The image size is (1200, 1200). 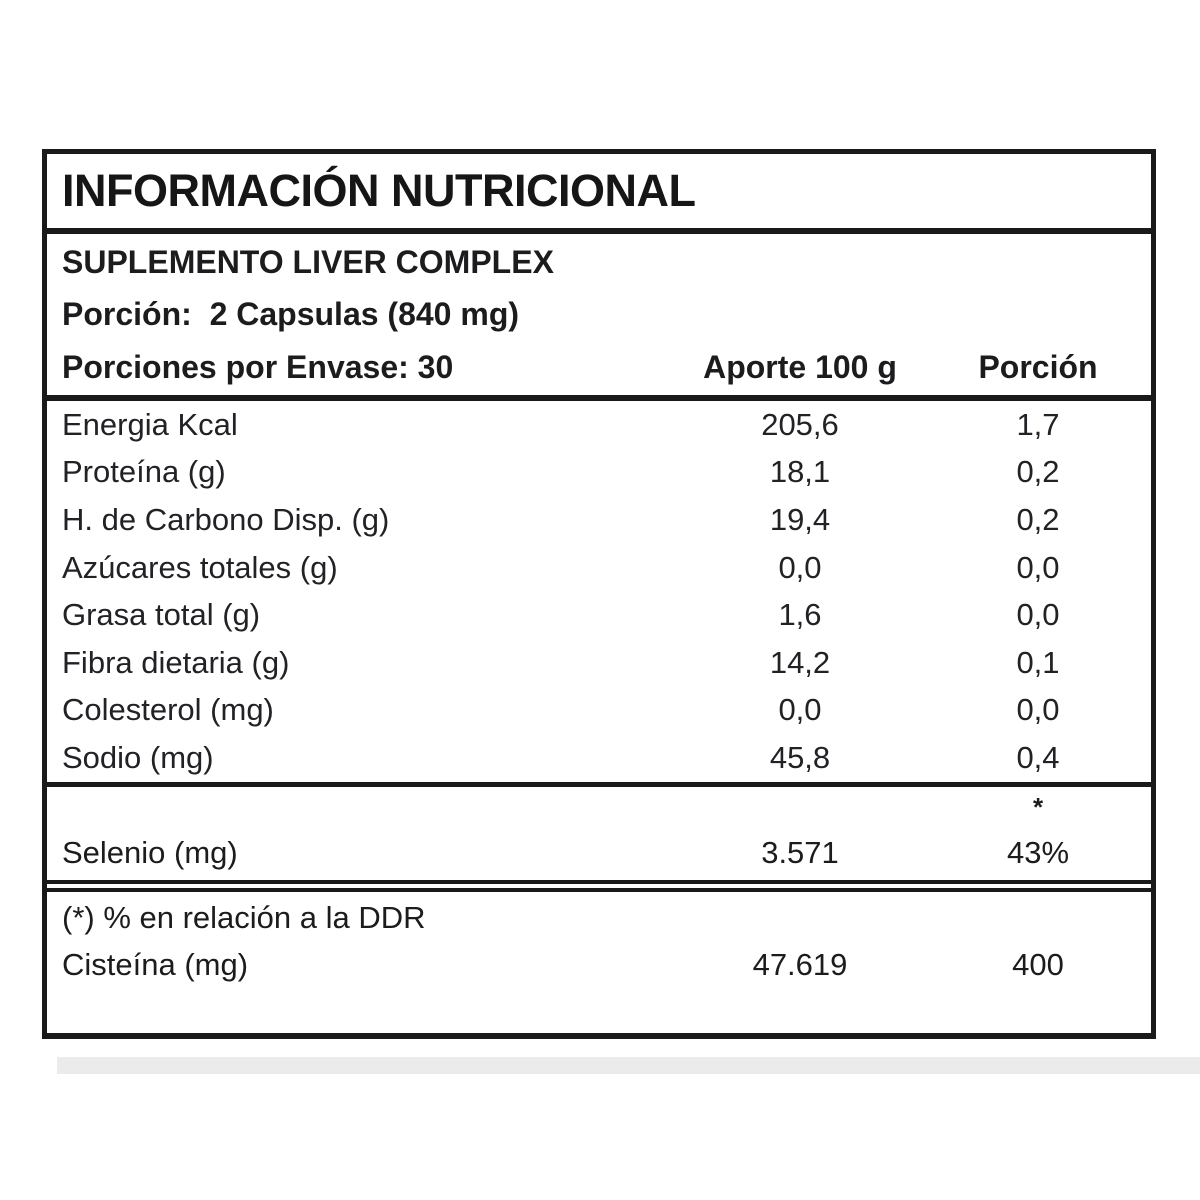 I want to click on divider-double-top, so click(x=599, y=881).